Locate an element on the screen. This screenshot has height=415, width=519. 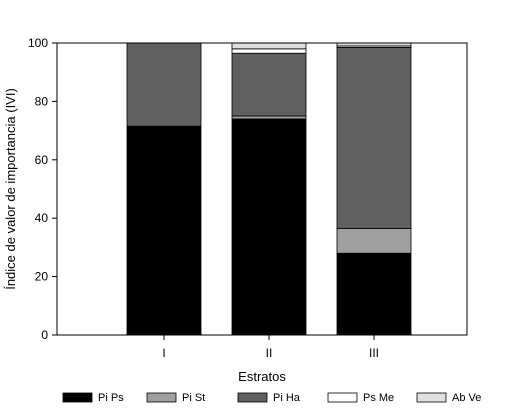
legend-label: Pi Ha is located at coordinates (287, 398).